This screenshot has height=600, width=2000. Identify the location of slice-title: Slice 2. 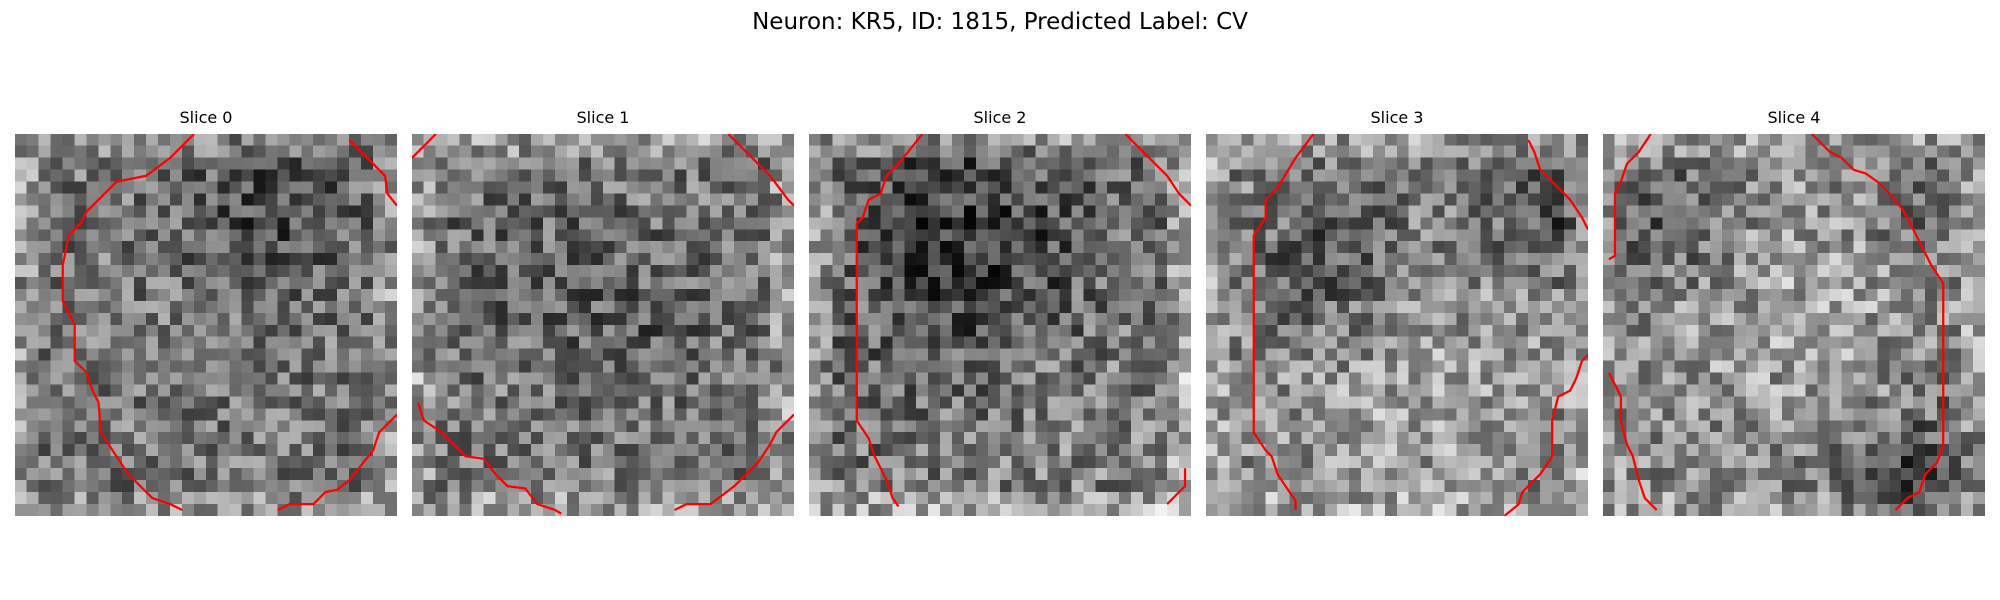
(1000, 117).